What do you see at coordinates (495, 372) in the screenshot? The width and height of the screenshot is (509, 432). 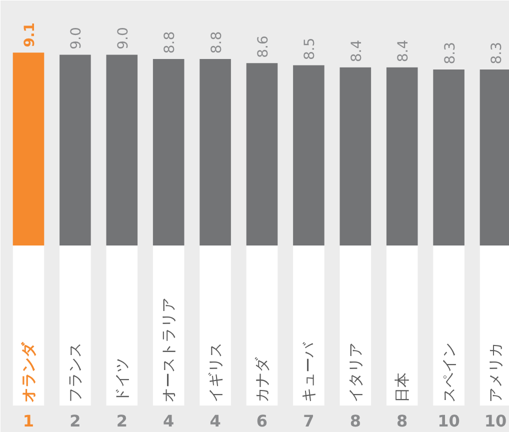 I see `x-tick-label: アメリカ` at bounding box center [495, 372].